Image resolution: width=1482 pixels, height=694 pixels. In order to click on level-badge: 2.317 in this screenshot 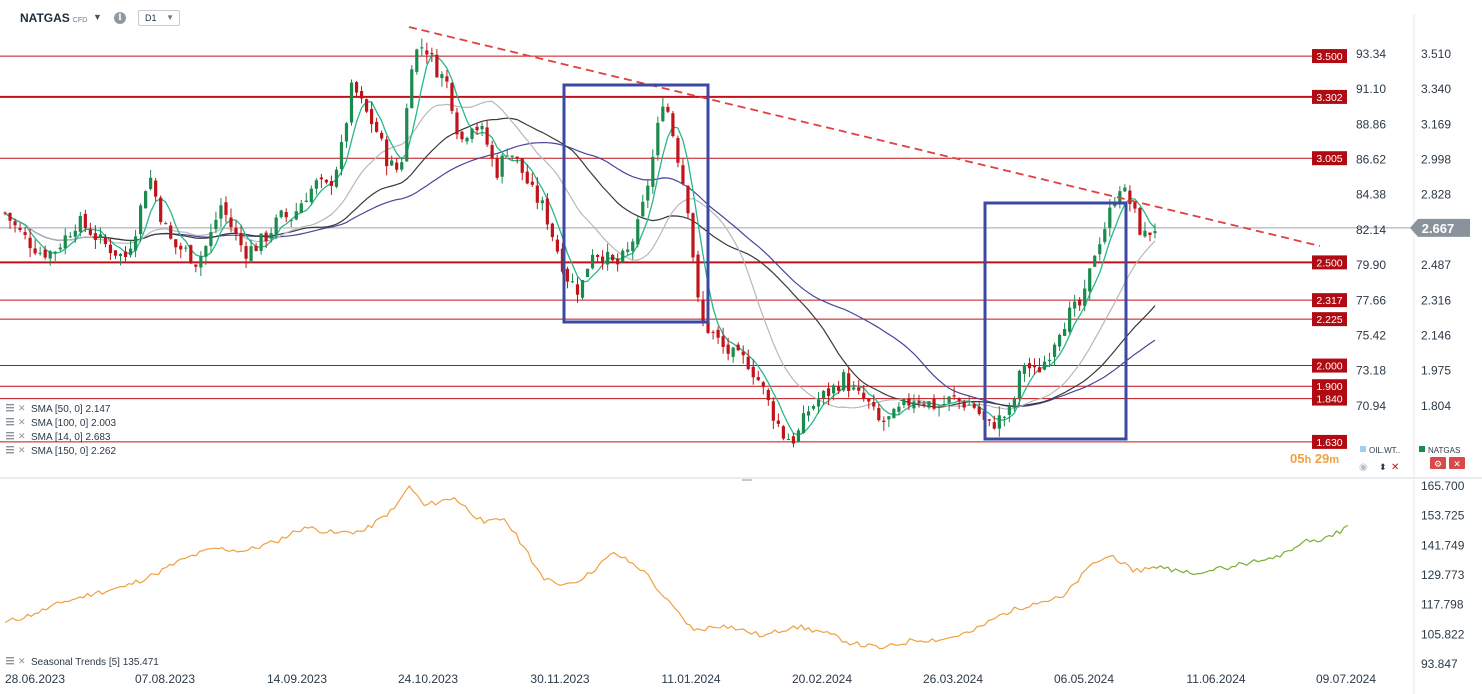, I will do `click(1329, 300)`.